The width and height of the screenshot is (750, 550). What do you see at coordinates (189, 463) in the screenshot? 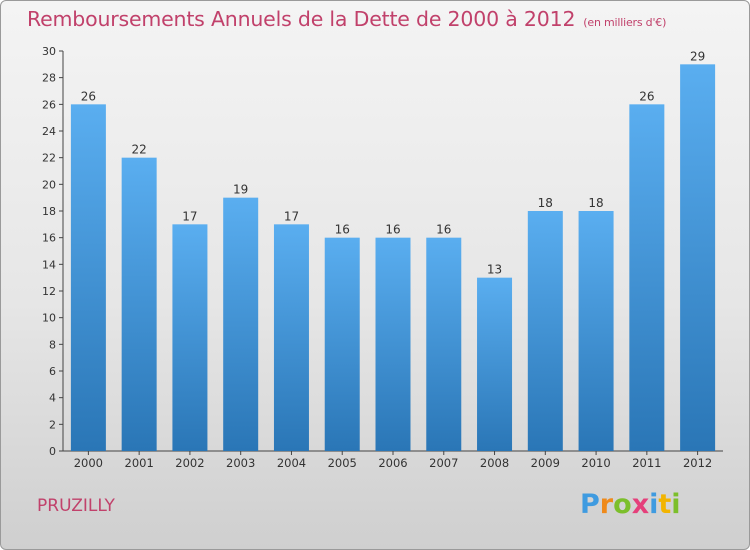
I see `x-tick-label-2002: 2002` at bounding box center [189, 463].